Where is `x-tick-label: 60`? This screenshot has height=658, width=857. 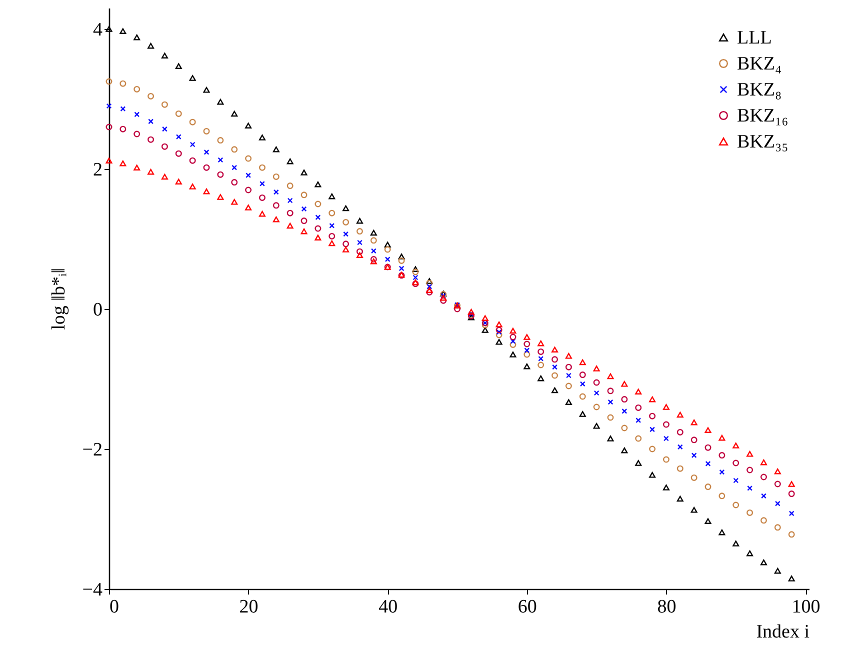 x-tick-label: 60 is located at coordinates (527, 607).